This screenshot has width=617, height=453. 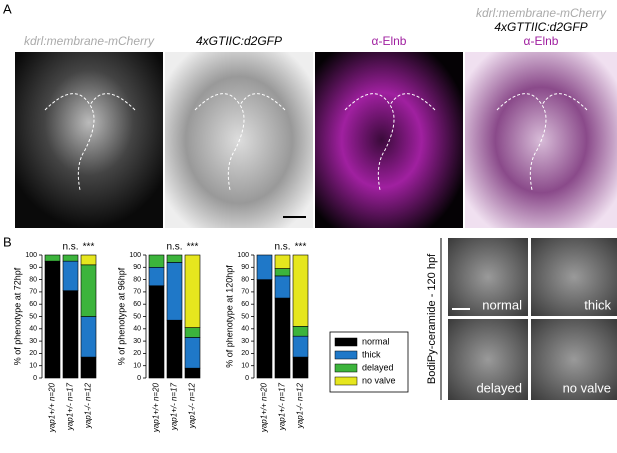 What do you see at coordinates (378, 367) in the screenshot?
I see `legend-label: delayed` at bounding box center [378, 367].